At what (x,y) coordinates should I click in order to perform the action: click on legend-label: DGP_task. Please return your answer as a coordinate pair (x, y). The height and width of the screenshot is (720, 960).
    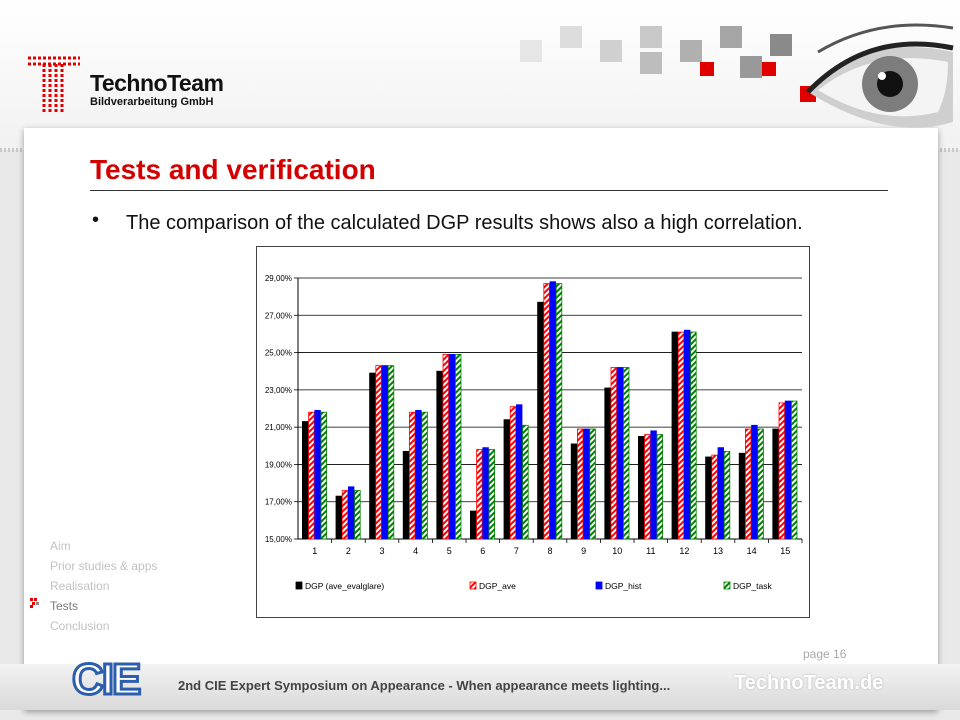
    Looking at the image, I should click on (752, 586).